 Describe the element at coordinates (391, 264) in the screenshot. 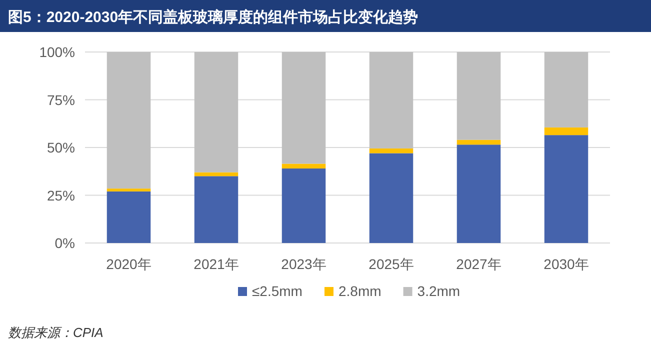

I see `x-tick-label: 2025年` at that location.